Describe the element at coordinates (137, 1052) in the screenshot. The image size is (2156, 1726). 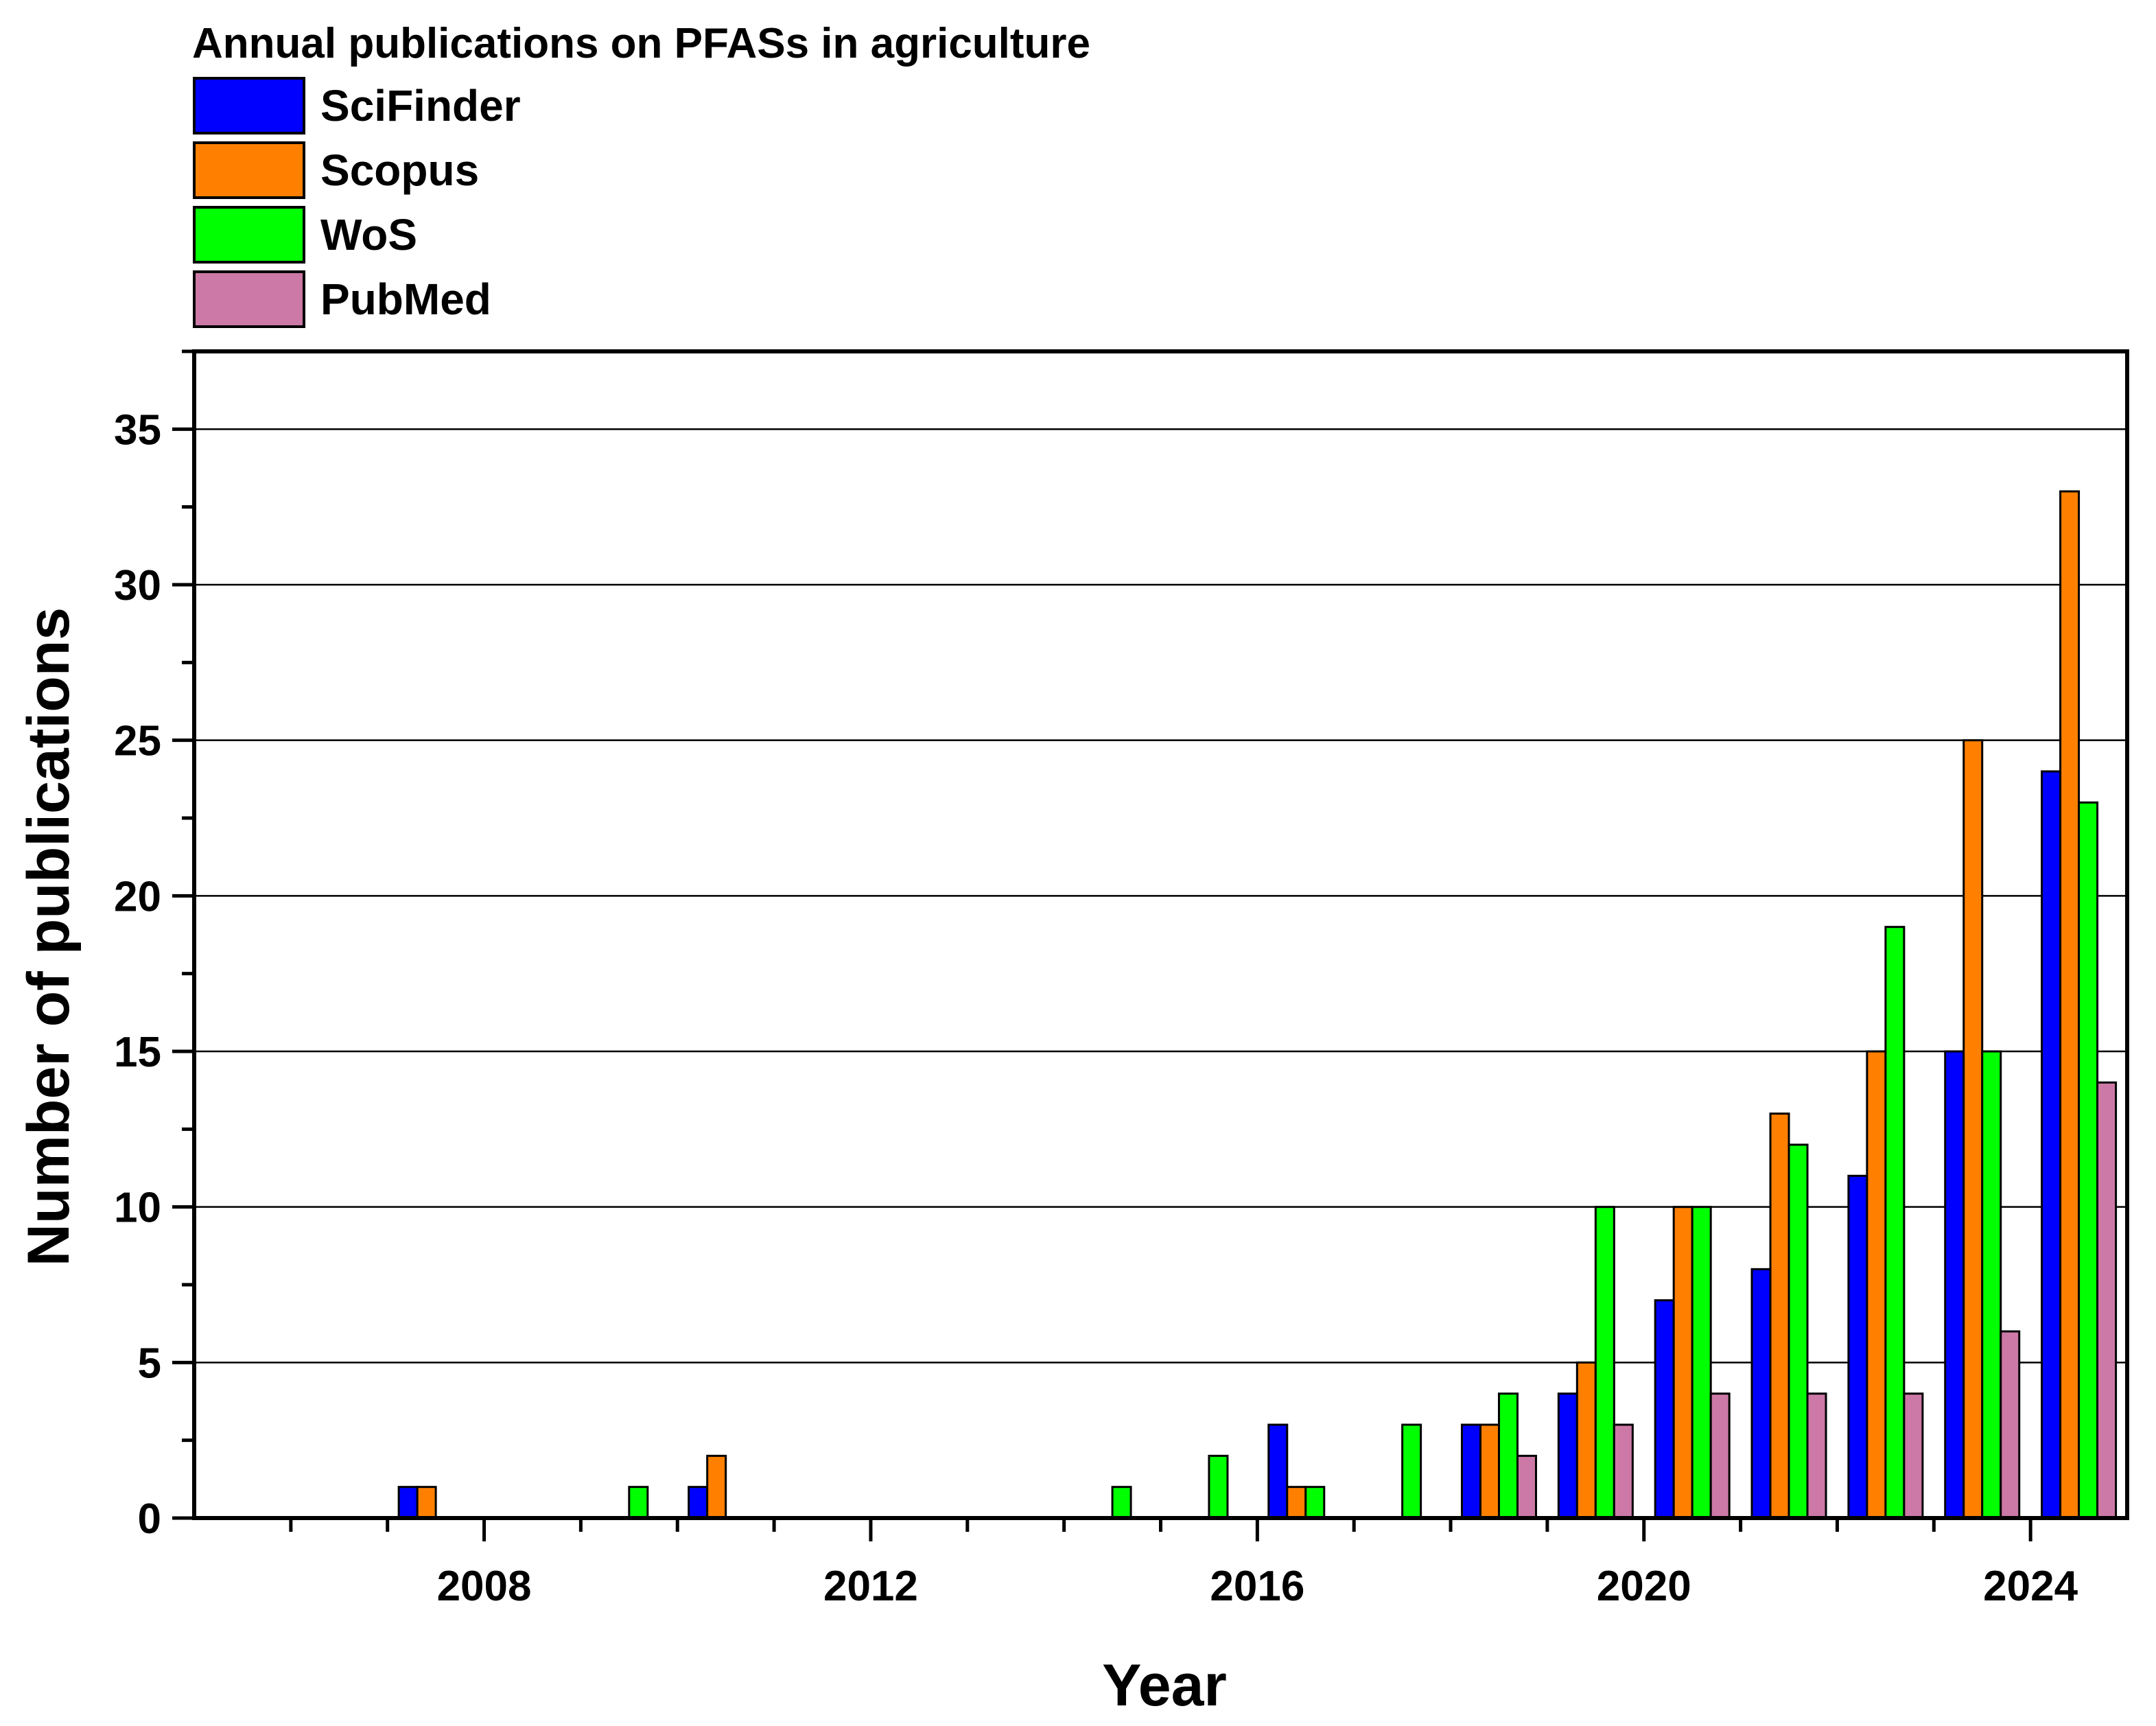
I see `y-tick-label-15: 15` at that location.